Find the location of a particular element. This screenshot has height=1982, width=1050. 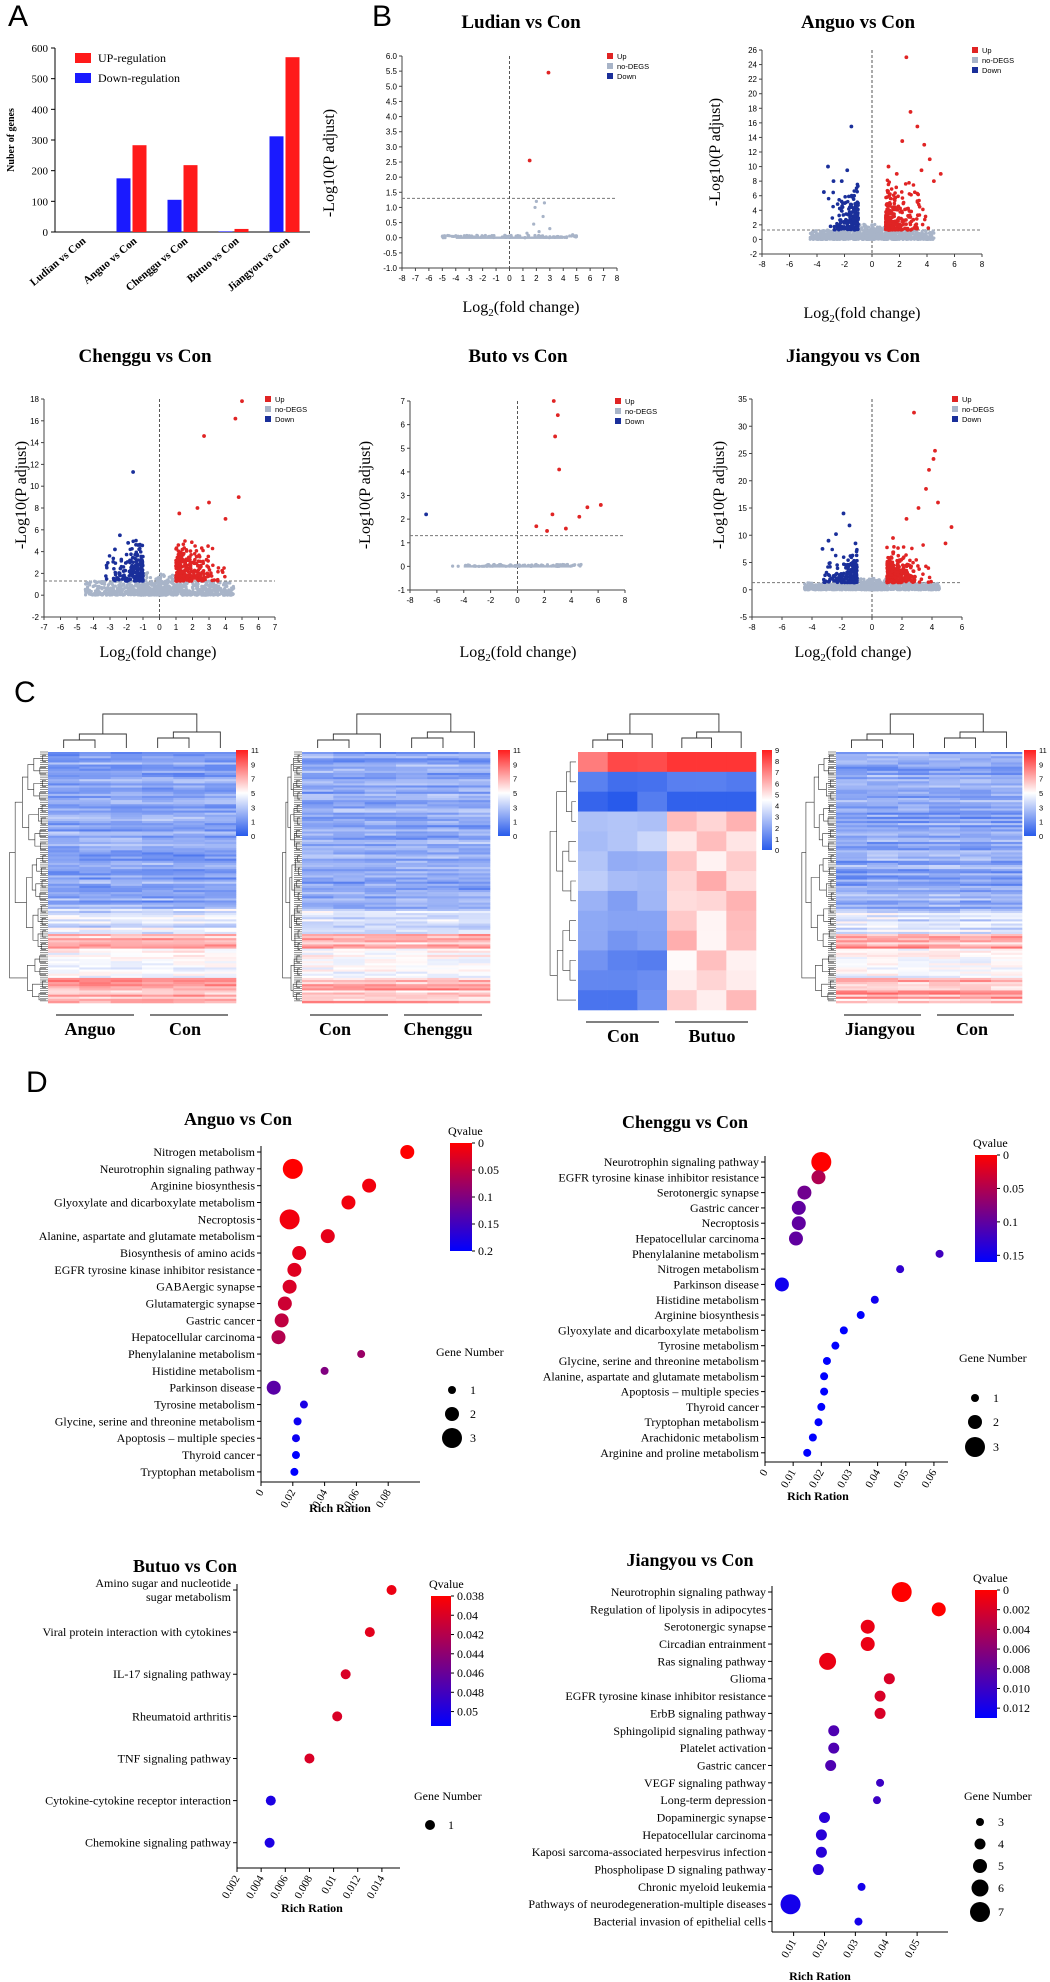

volcano-y-tick-label: -2 is located at coordinates (754, 254).